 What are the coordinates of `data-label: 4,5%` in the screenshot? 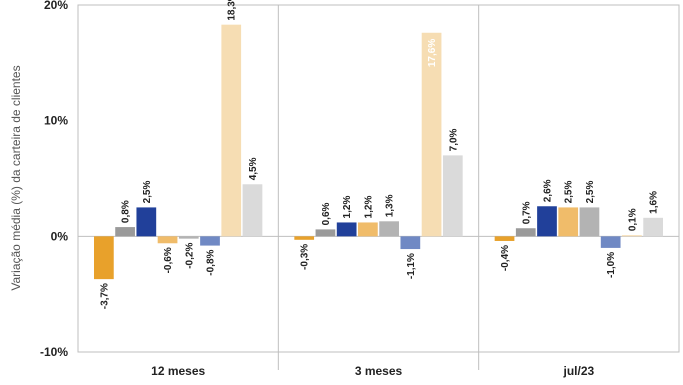 It's located at (253, 168).